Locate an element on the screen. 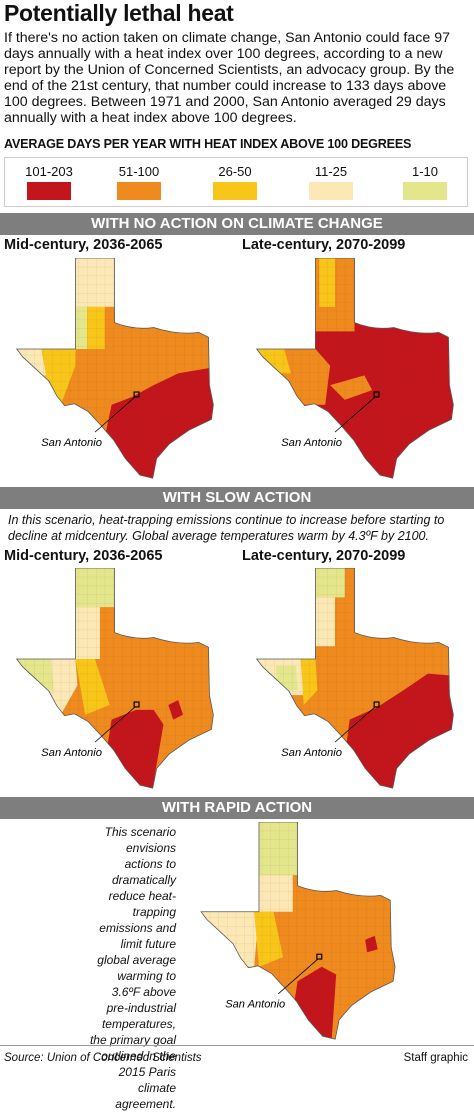 This screenshot has width=474, height=1112. legend: 101-203 51-100 26-50 11-25 1-10 is located at coordinates (236, 182).